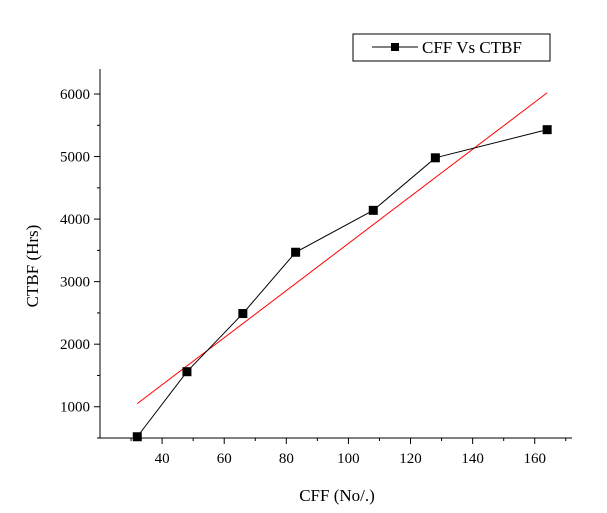 This screenshot has width=607, height=513. I want to click on x-tick-label: 140, so click(472, 459).